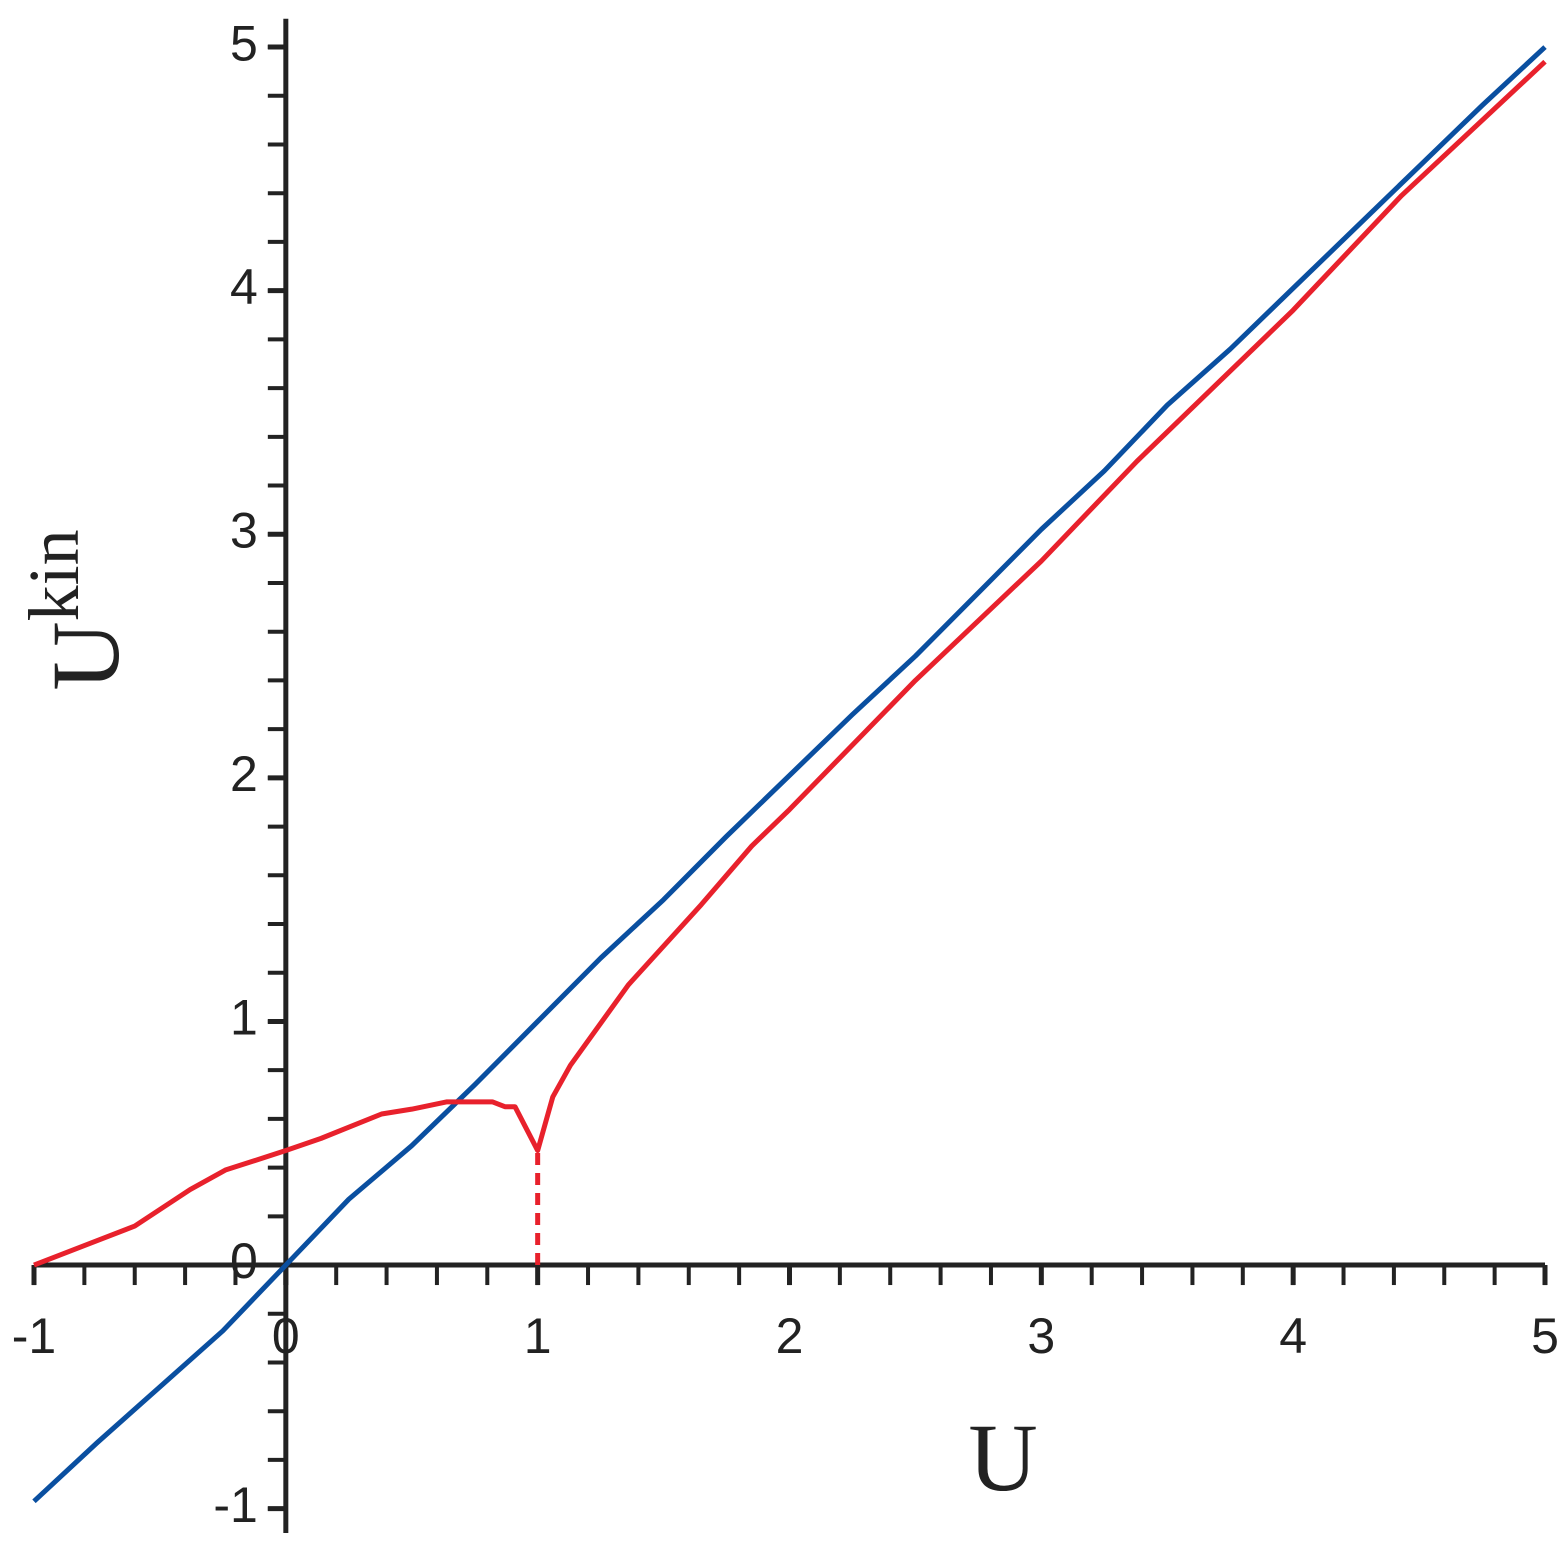 This screenshot has width=1564, height=1549. What do you see at coordinates (244, 774) in the screenshot?
I see `y-tick-label: 2` at bounding box center [244, 774].